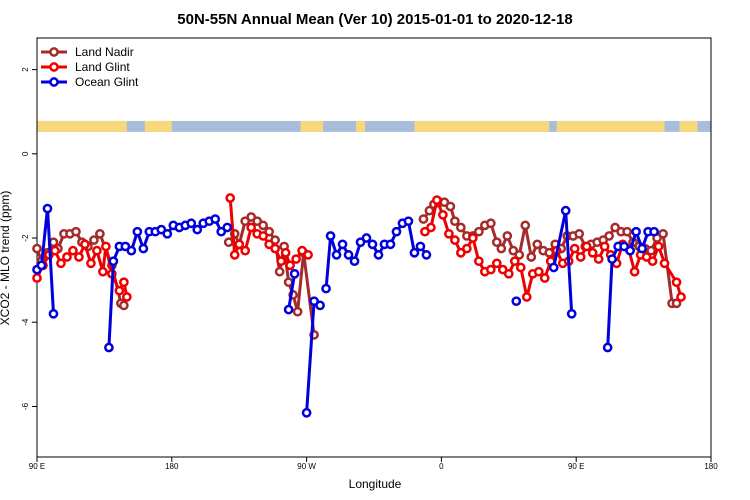  Describe the element at coordinates (102, 67) in the screenshot. I see `legend-label-land-glint: Land Glint` at that location.